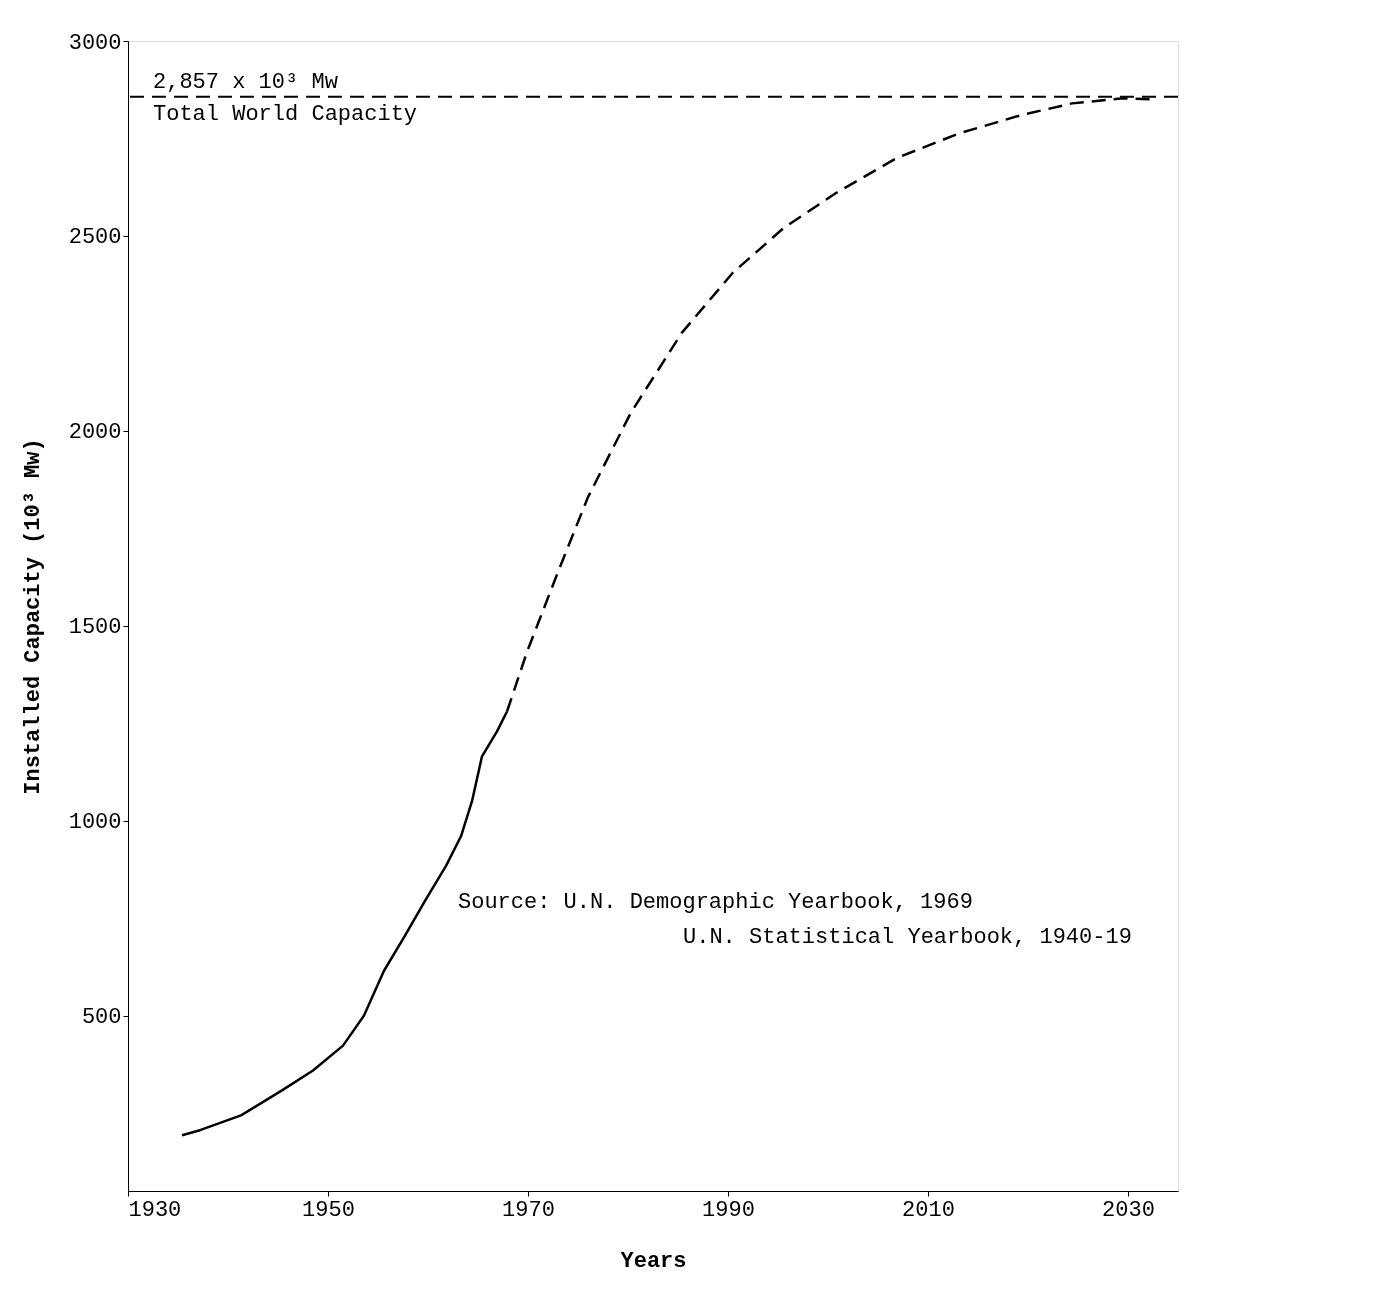  What do you see at coordinates (33, 616) in the screenshot?
I see `y-axis-title: Installed Capacity (10³ Mw)` at bounding box center [33, 616].